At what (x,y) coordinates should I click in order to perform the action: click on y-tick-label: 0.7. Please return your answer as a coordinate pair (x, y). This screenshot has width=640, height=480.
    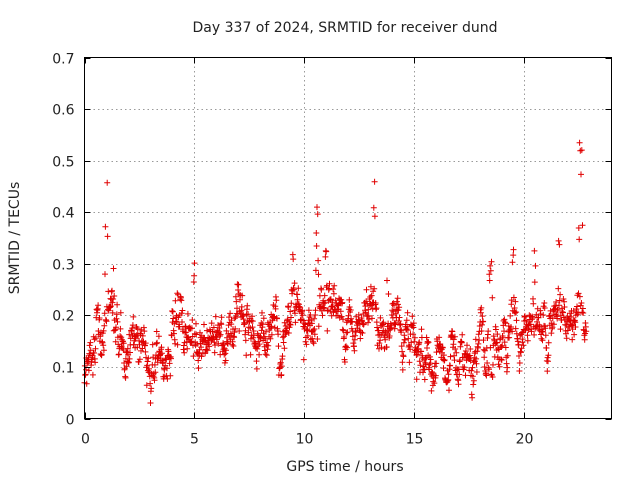
    Looking at the image, I should click on (63, 60).